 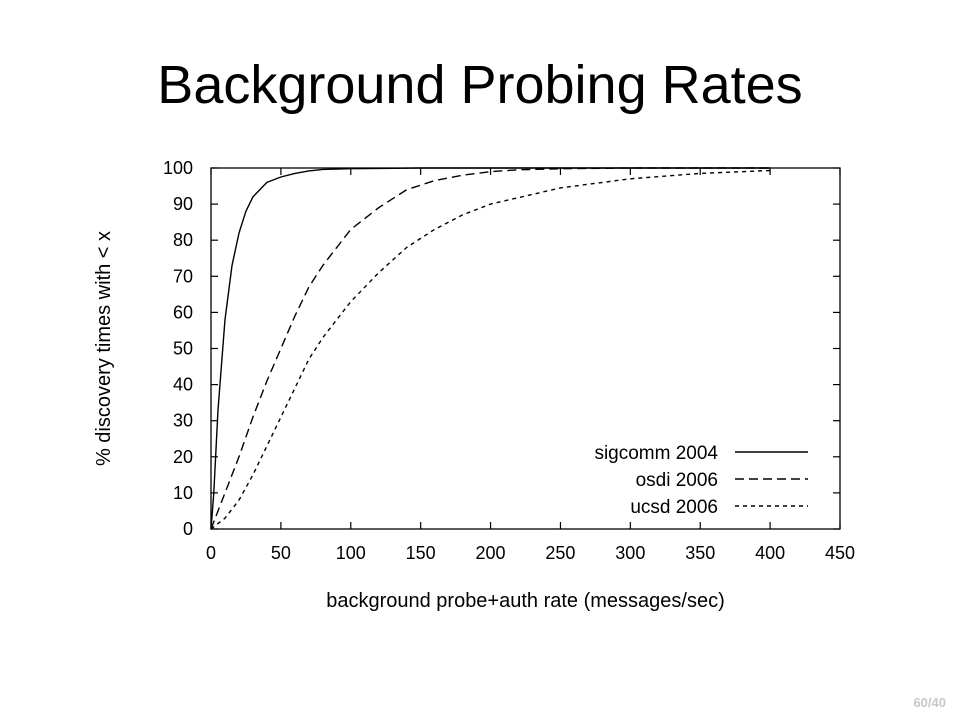 I want to click on y-tick-label: 20, so click(x=183, y=457).